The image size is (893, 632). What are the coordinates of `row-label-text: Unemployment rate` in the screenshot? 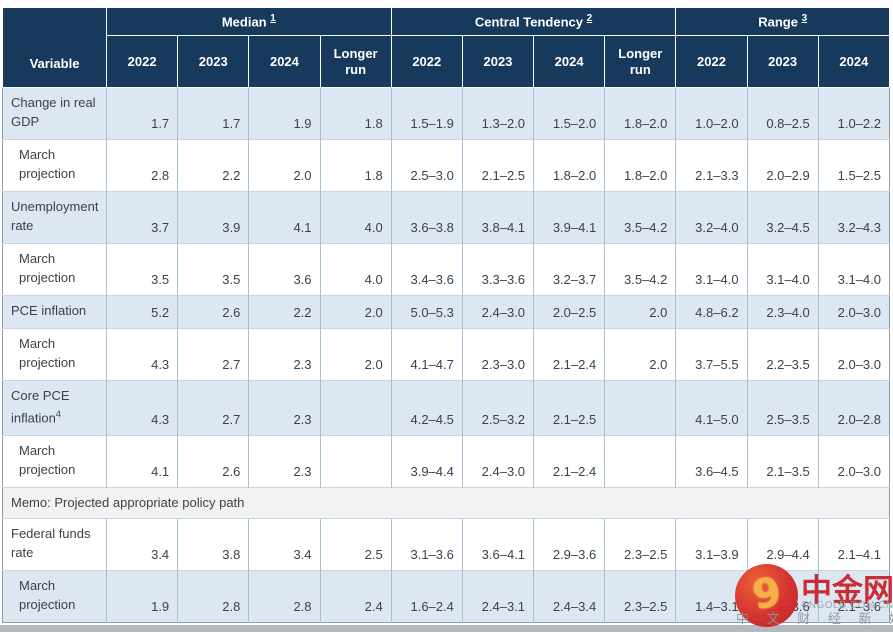 It's located at (55, 216).